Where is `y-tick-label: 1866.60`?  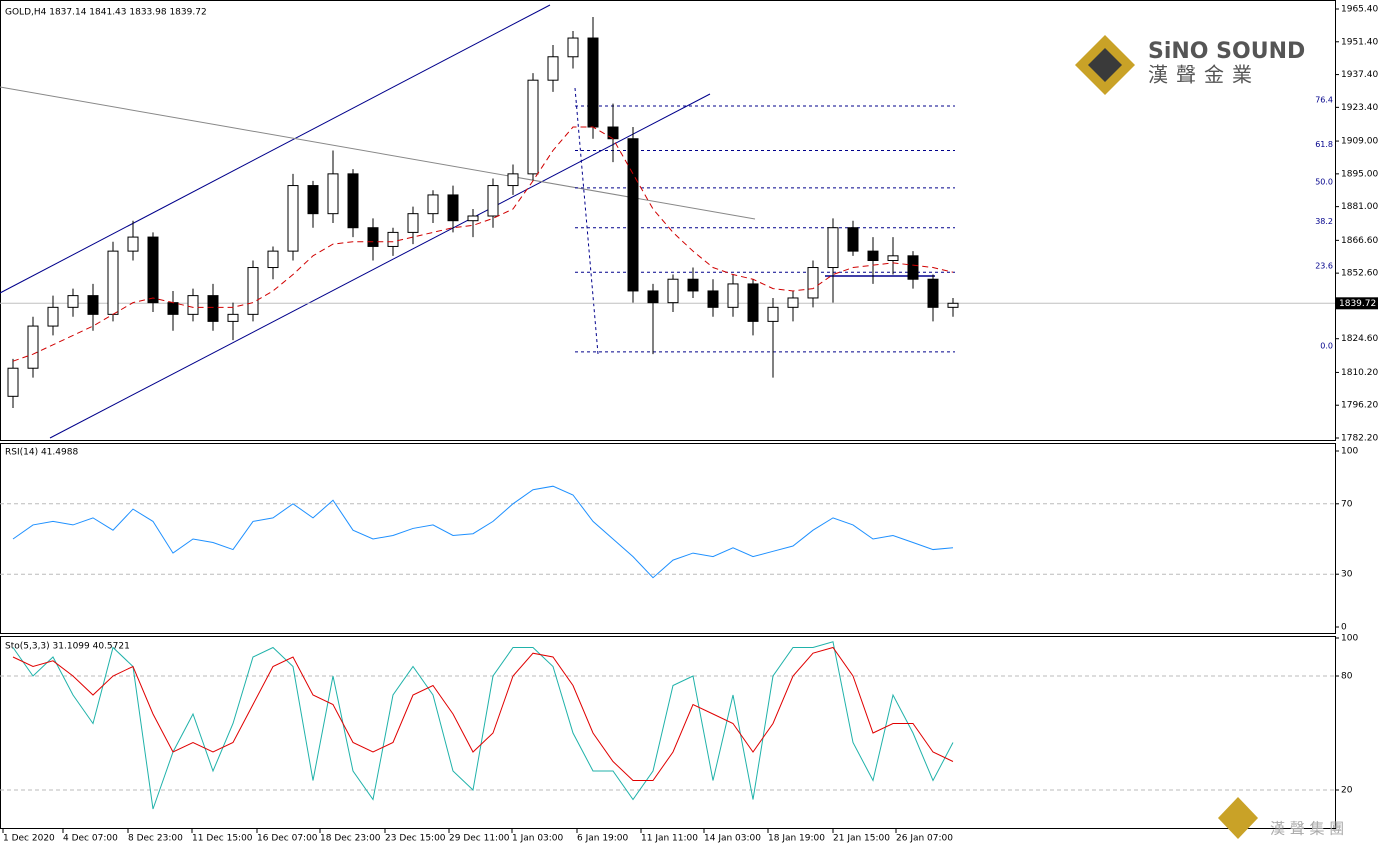 y-tick-label: 1866.60 is located at coordinates (1359, 241).